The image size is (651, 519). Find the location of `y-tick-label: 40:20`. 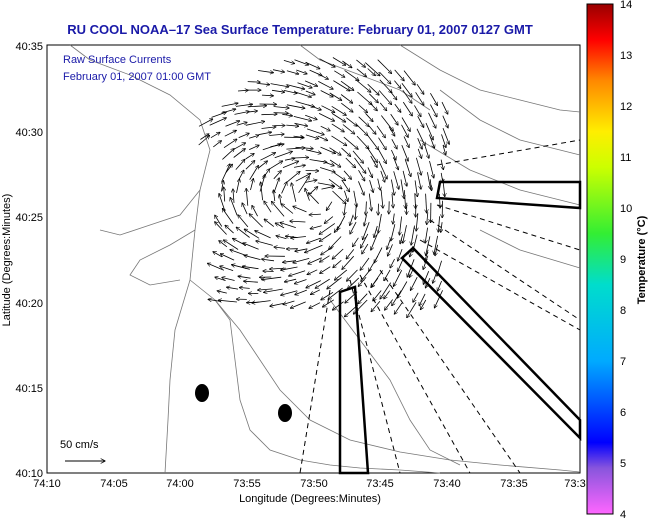

y-tick-label: 40:20 is located at coordinates (29, 304).